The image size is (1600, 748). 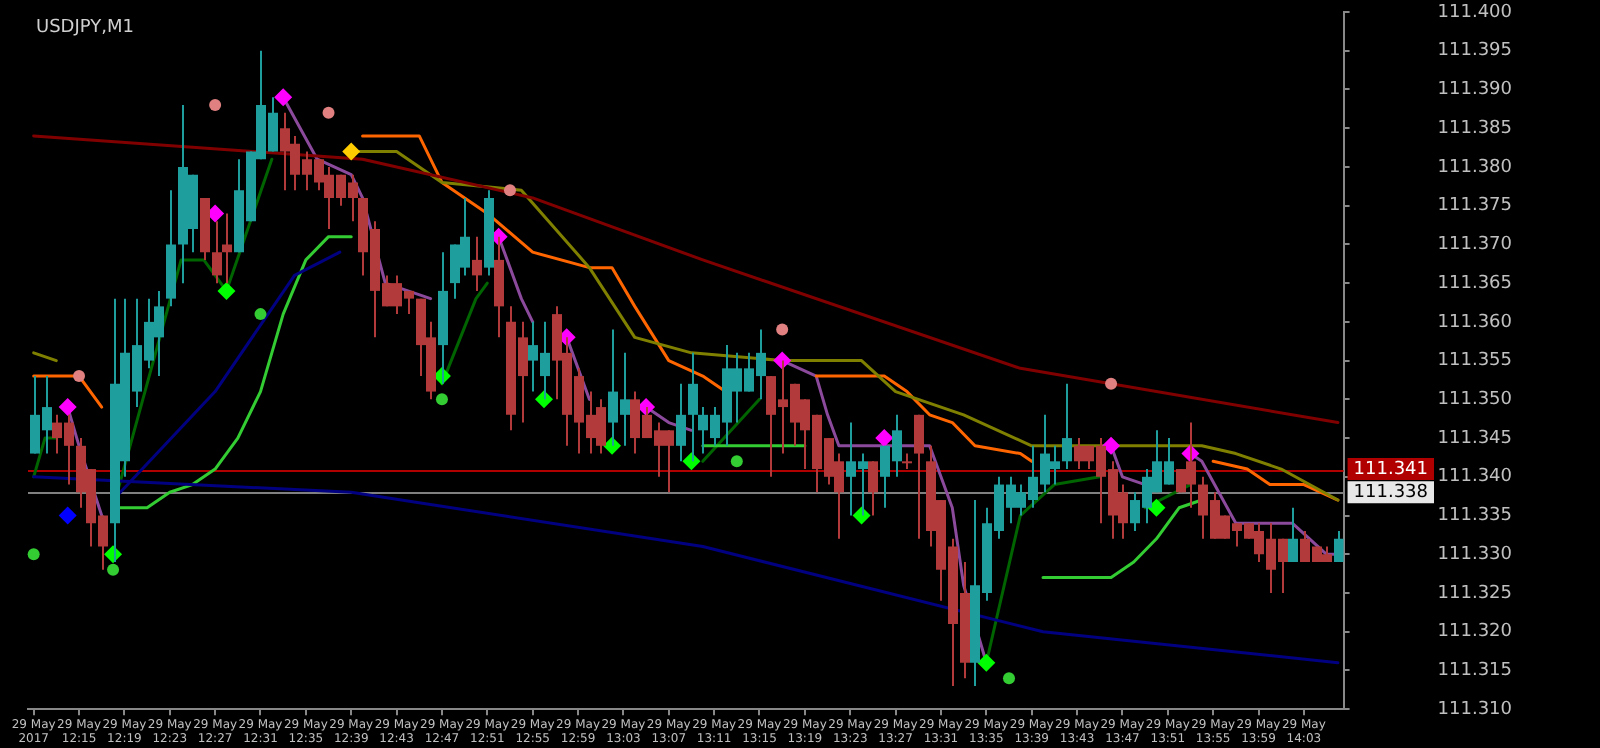 I want to click on y-tick-label: 111.380, so click(x=1475, y=167).